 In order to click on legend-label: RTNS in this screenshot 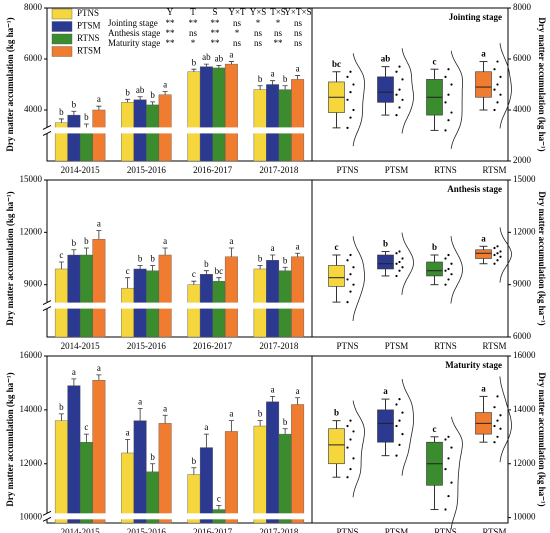, I will do `click(88, 38)`.